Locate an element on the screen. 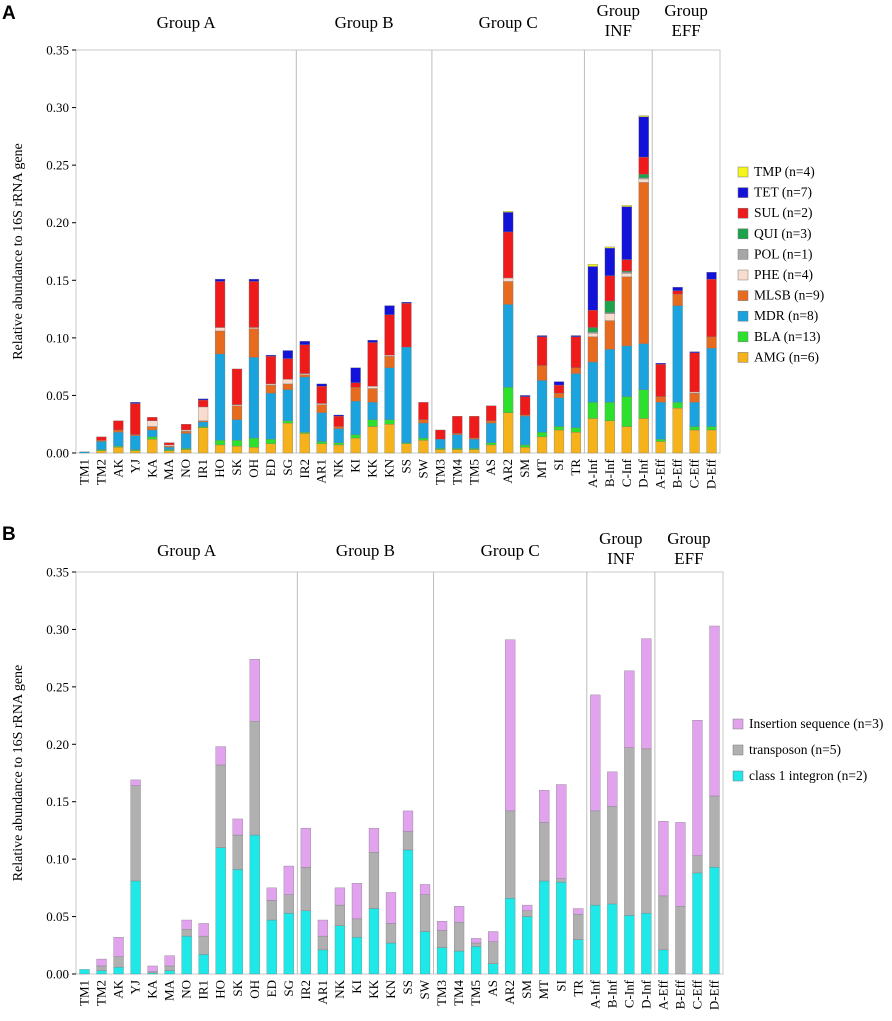  x-tick-label: SI is located at coordinates (558, 465).